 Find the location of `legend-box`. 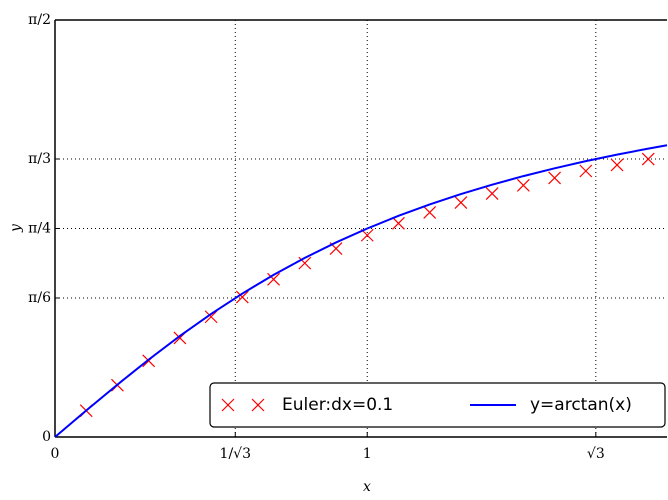

legend-box is located at coordinates (437, 405).